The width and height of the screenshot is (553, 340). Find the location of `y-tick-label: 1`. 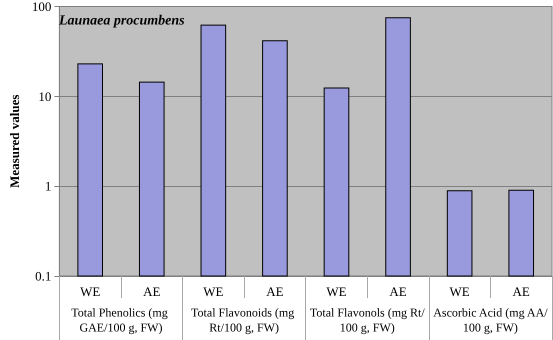

y-tick-label: 1 is located at coordinates (48, 186).